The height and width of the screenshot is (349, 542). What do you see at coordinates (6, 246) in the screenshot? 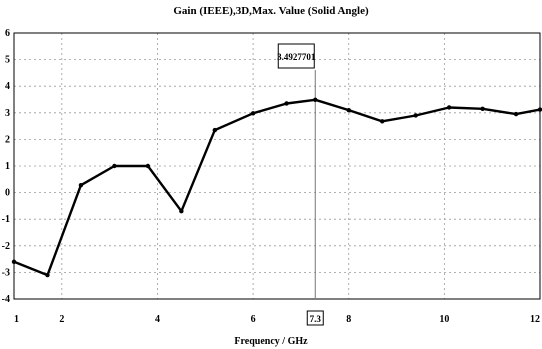
I see `y-tick-label: -2` at bounding box center [6, 246].